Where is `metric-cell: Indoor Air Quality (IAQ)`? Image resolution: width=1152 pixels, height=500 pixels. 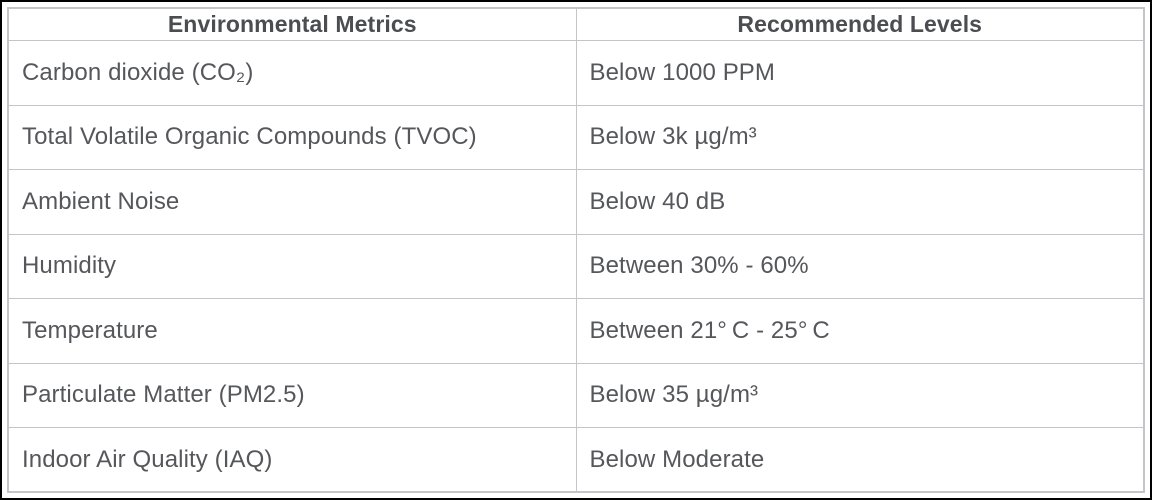 metric-cell: Indoor Air Quality (IAQ) is located at coordinates (292, 460).